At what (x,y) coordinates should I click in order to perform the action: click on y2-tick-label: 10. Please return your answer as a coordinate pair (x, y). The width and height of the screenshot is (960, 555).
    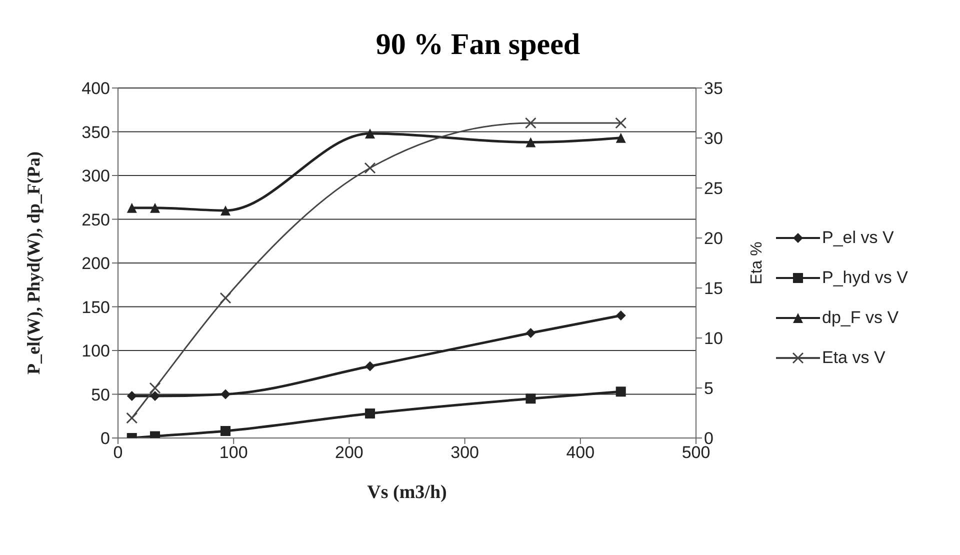
    Looking at the image, I should click on (713, 338).